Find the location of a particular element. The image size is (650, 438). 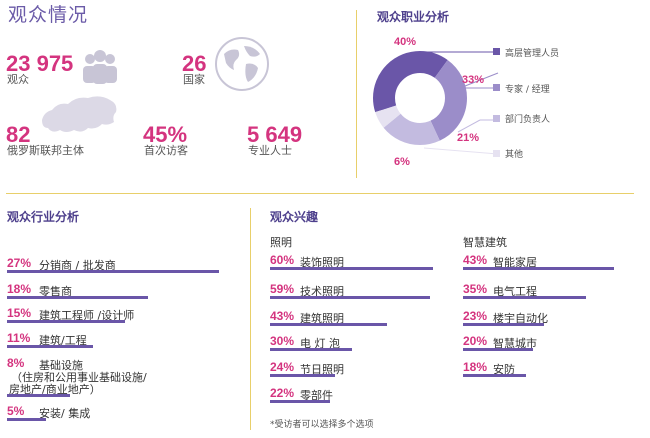

stat-professionals-value: 5 649 is located at coordinates (275, 134).